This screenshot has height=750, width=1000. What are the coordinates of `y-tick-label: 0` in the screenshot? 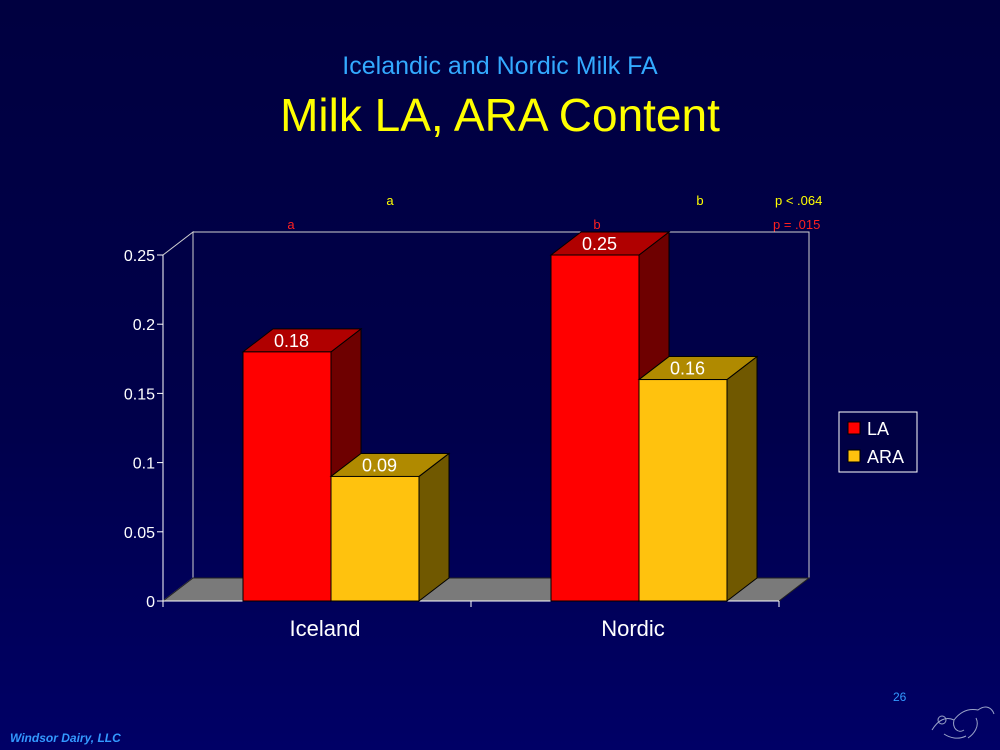 It's located at (150, 602).